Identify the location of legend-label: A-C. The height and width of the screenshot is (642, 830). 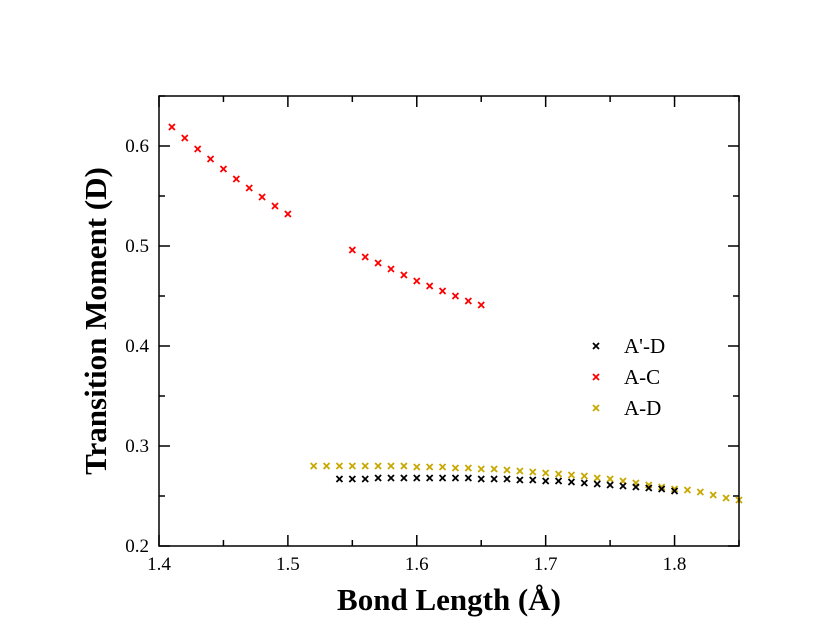
(642, 377).